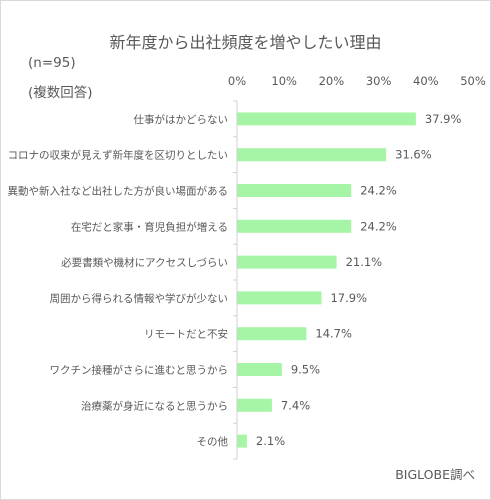 This screenshot has height=500, width=491. I want to click on data-label: 9.5%, so click(305, 370).